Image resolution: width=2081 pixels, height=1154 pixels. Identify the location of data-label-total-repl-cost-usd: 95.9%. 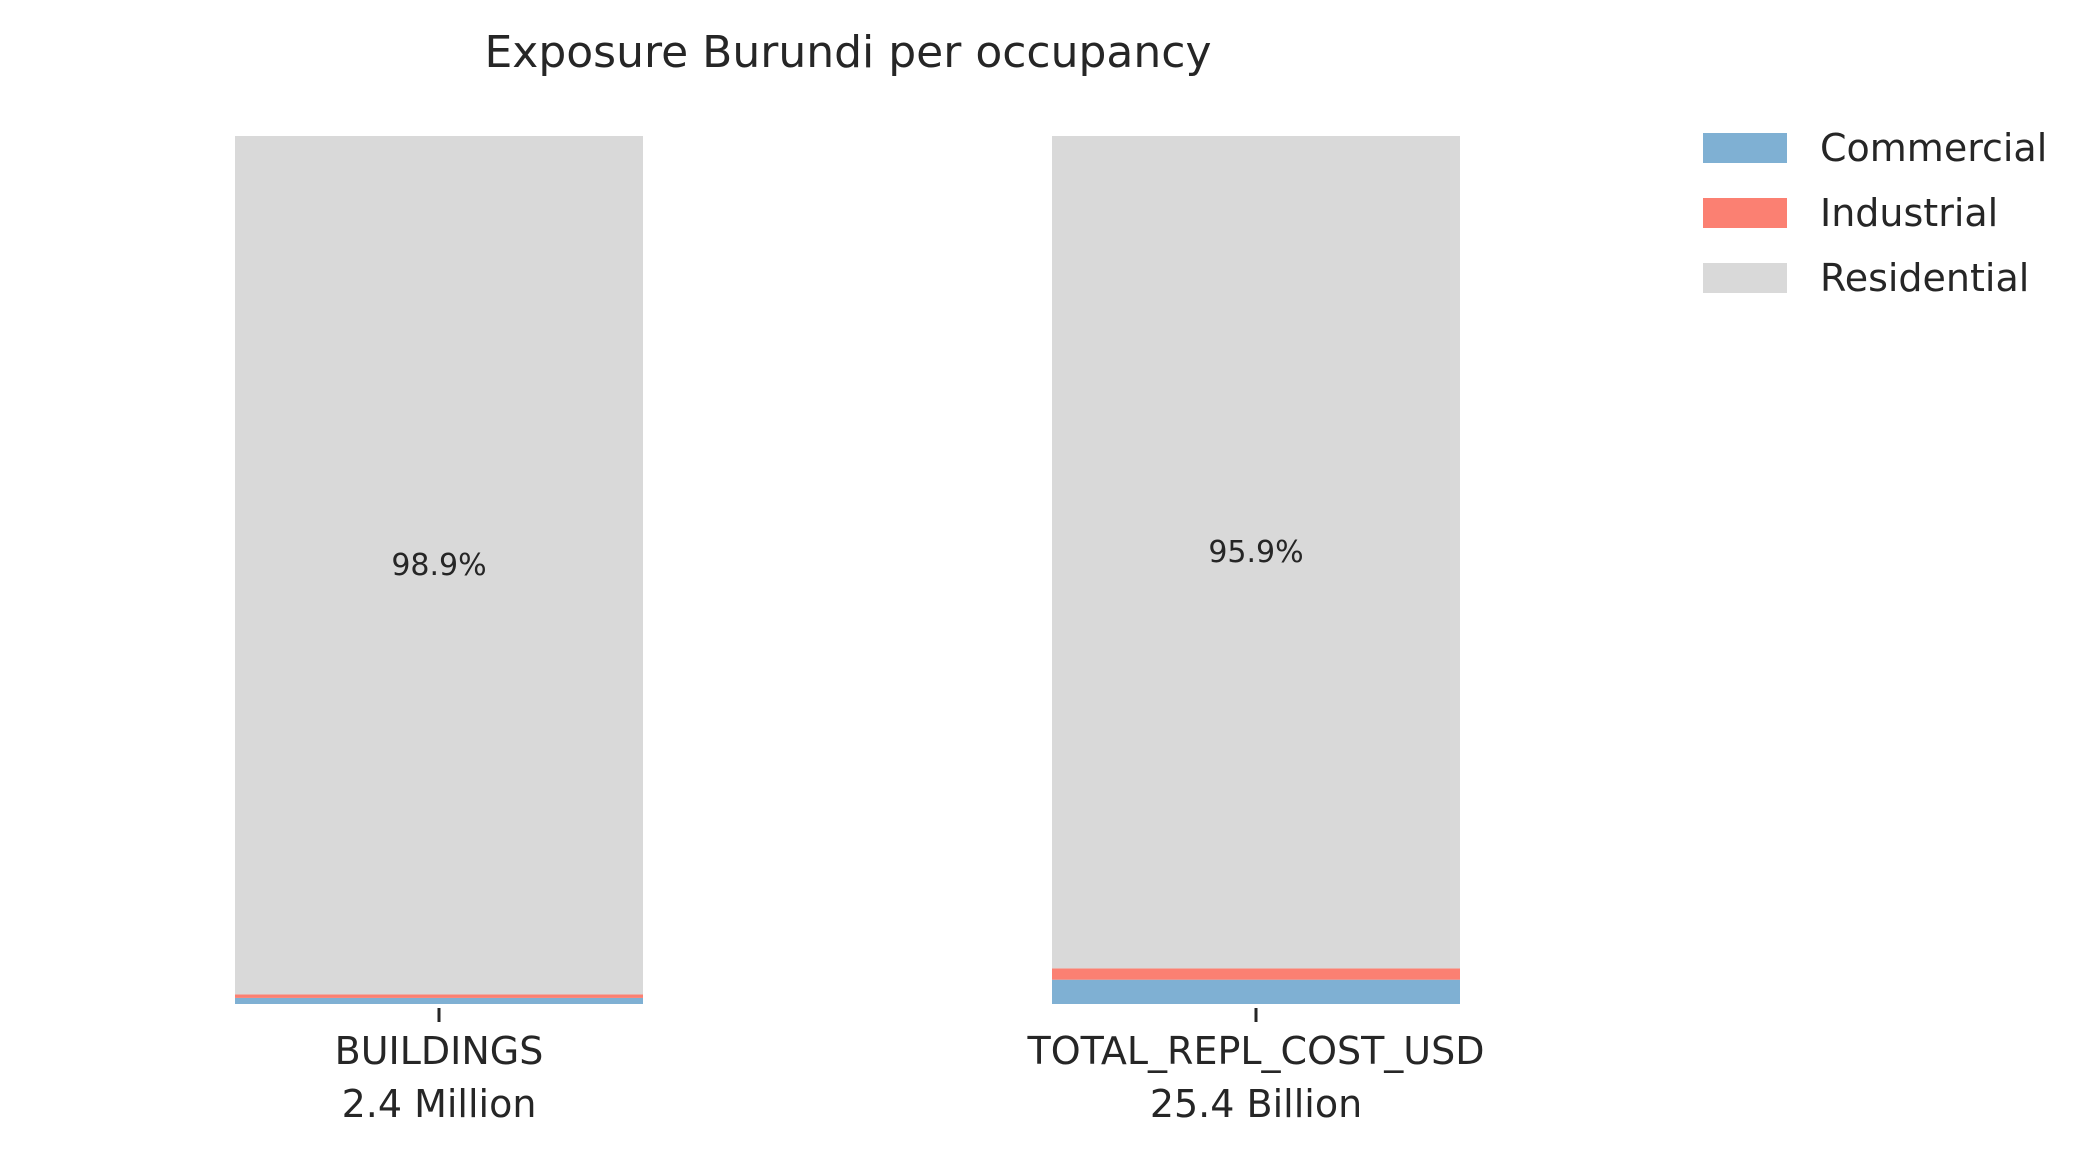
(1255, 552).